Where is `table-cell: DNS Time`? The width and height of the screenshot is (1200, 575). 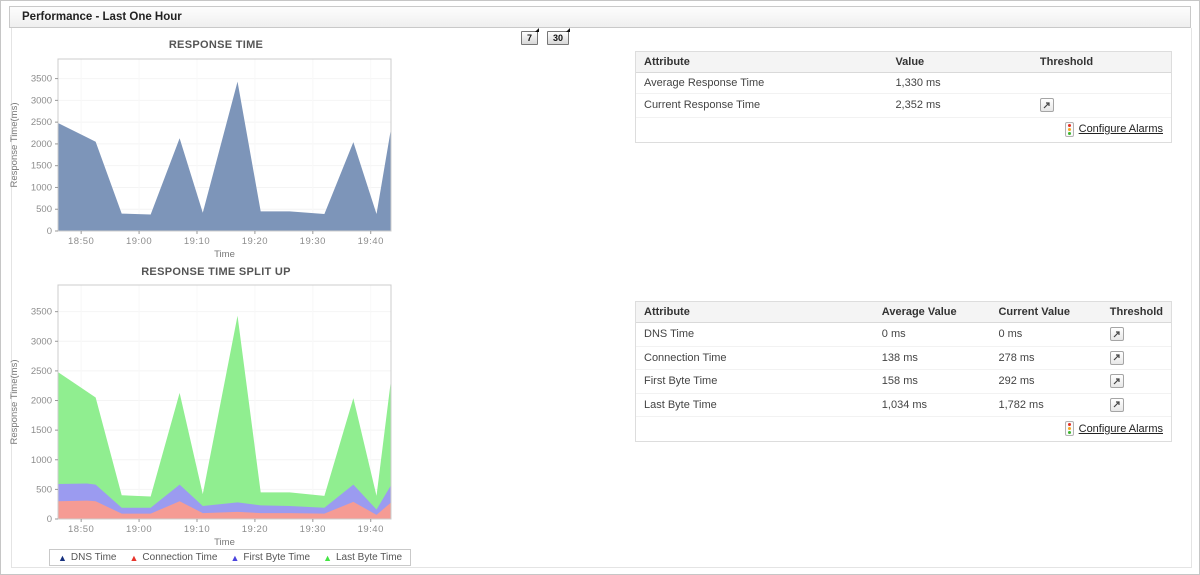
table-cell: DNS Time is located at coordinates (755, 334).